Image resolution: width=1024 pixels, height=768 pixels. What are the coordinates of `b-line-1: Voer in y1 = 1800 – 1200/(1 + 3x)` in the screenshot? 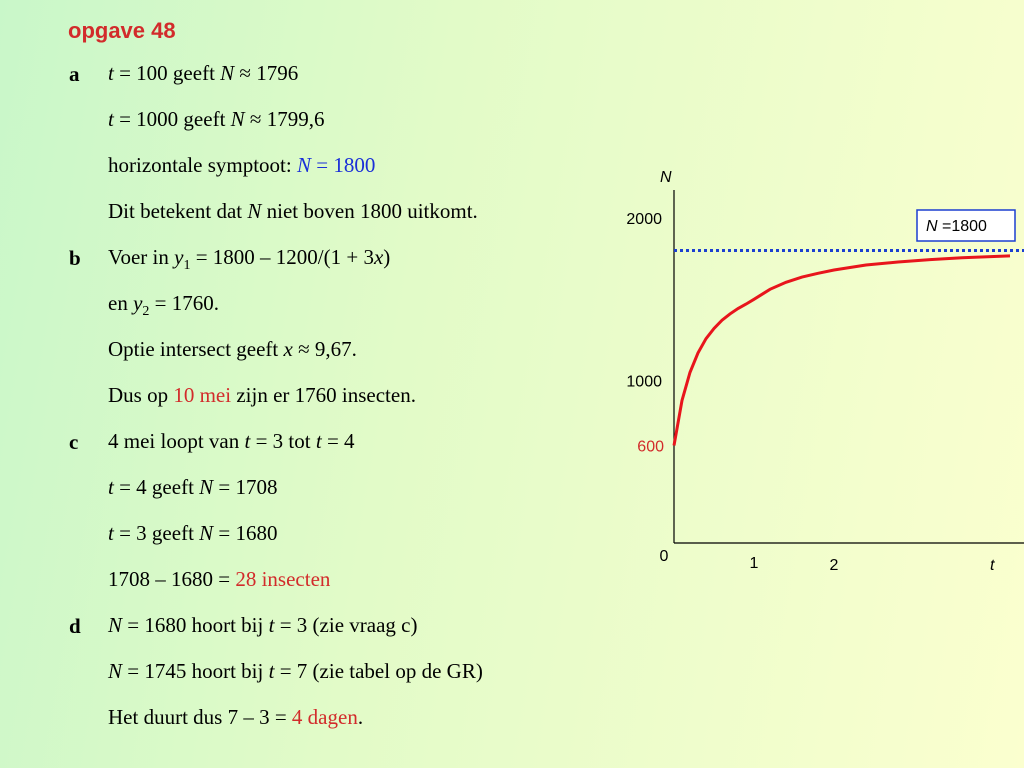 It's located at (249, 259).